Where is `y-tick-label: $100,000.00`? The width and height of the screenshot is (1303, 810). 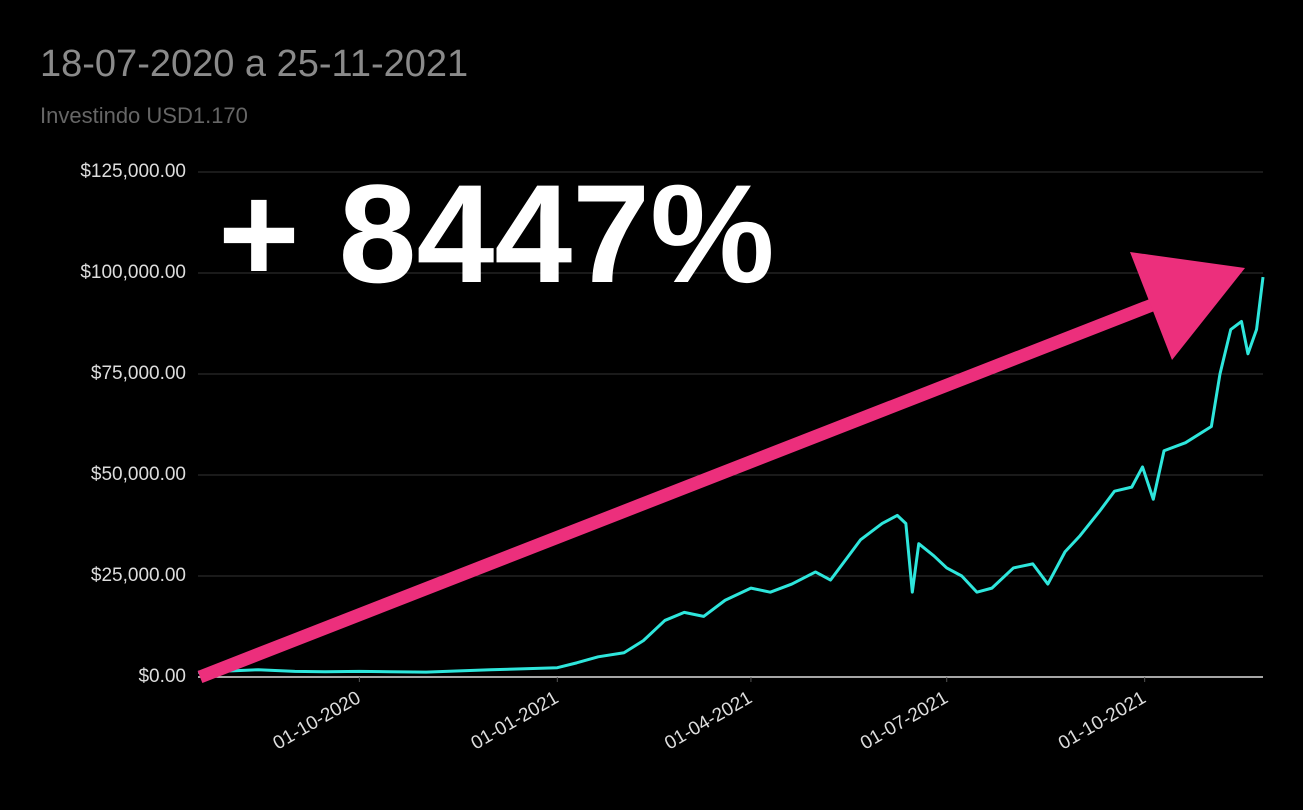 y-tick-label: $100,000.00 is located at coordinates (133, 272).